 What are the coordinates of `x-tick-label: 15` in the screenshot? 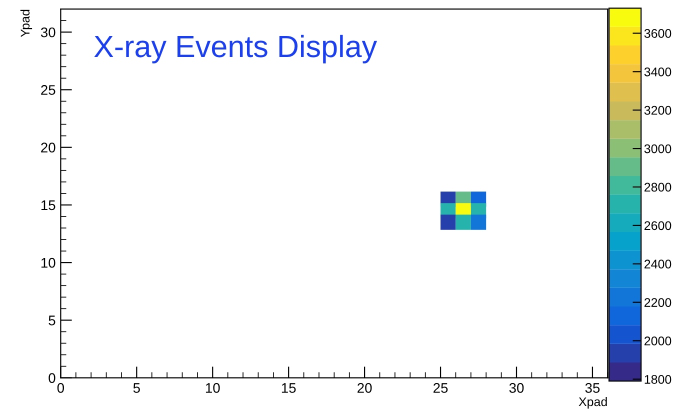 It's located at (289, 388).